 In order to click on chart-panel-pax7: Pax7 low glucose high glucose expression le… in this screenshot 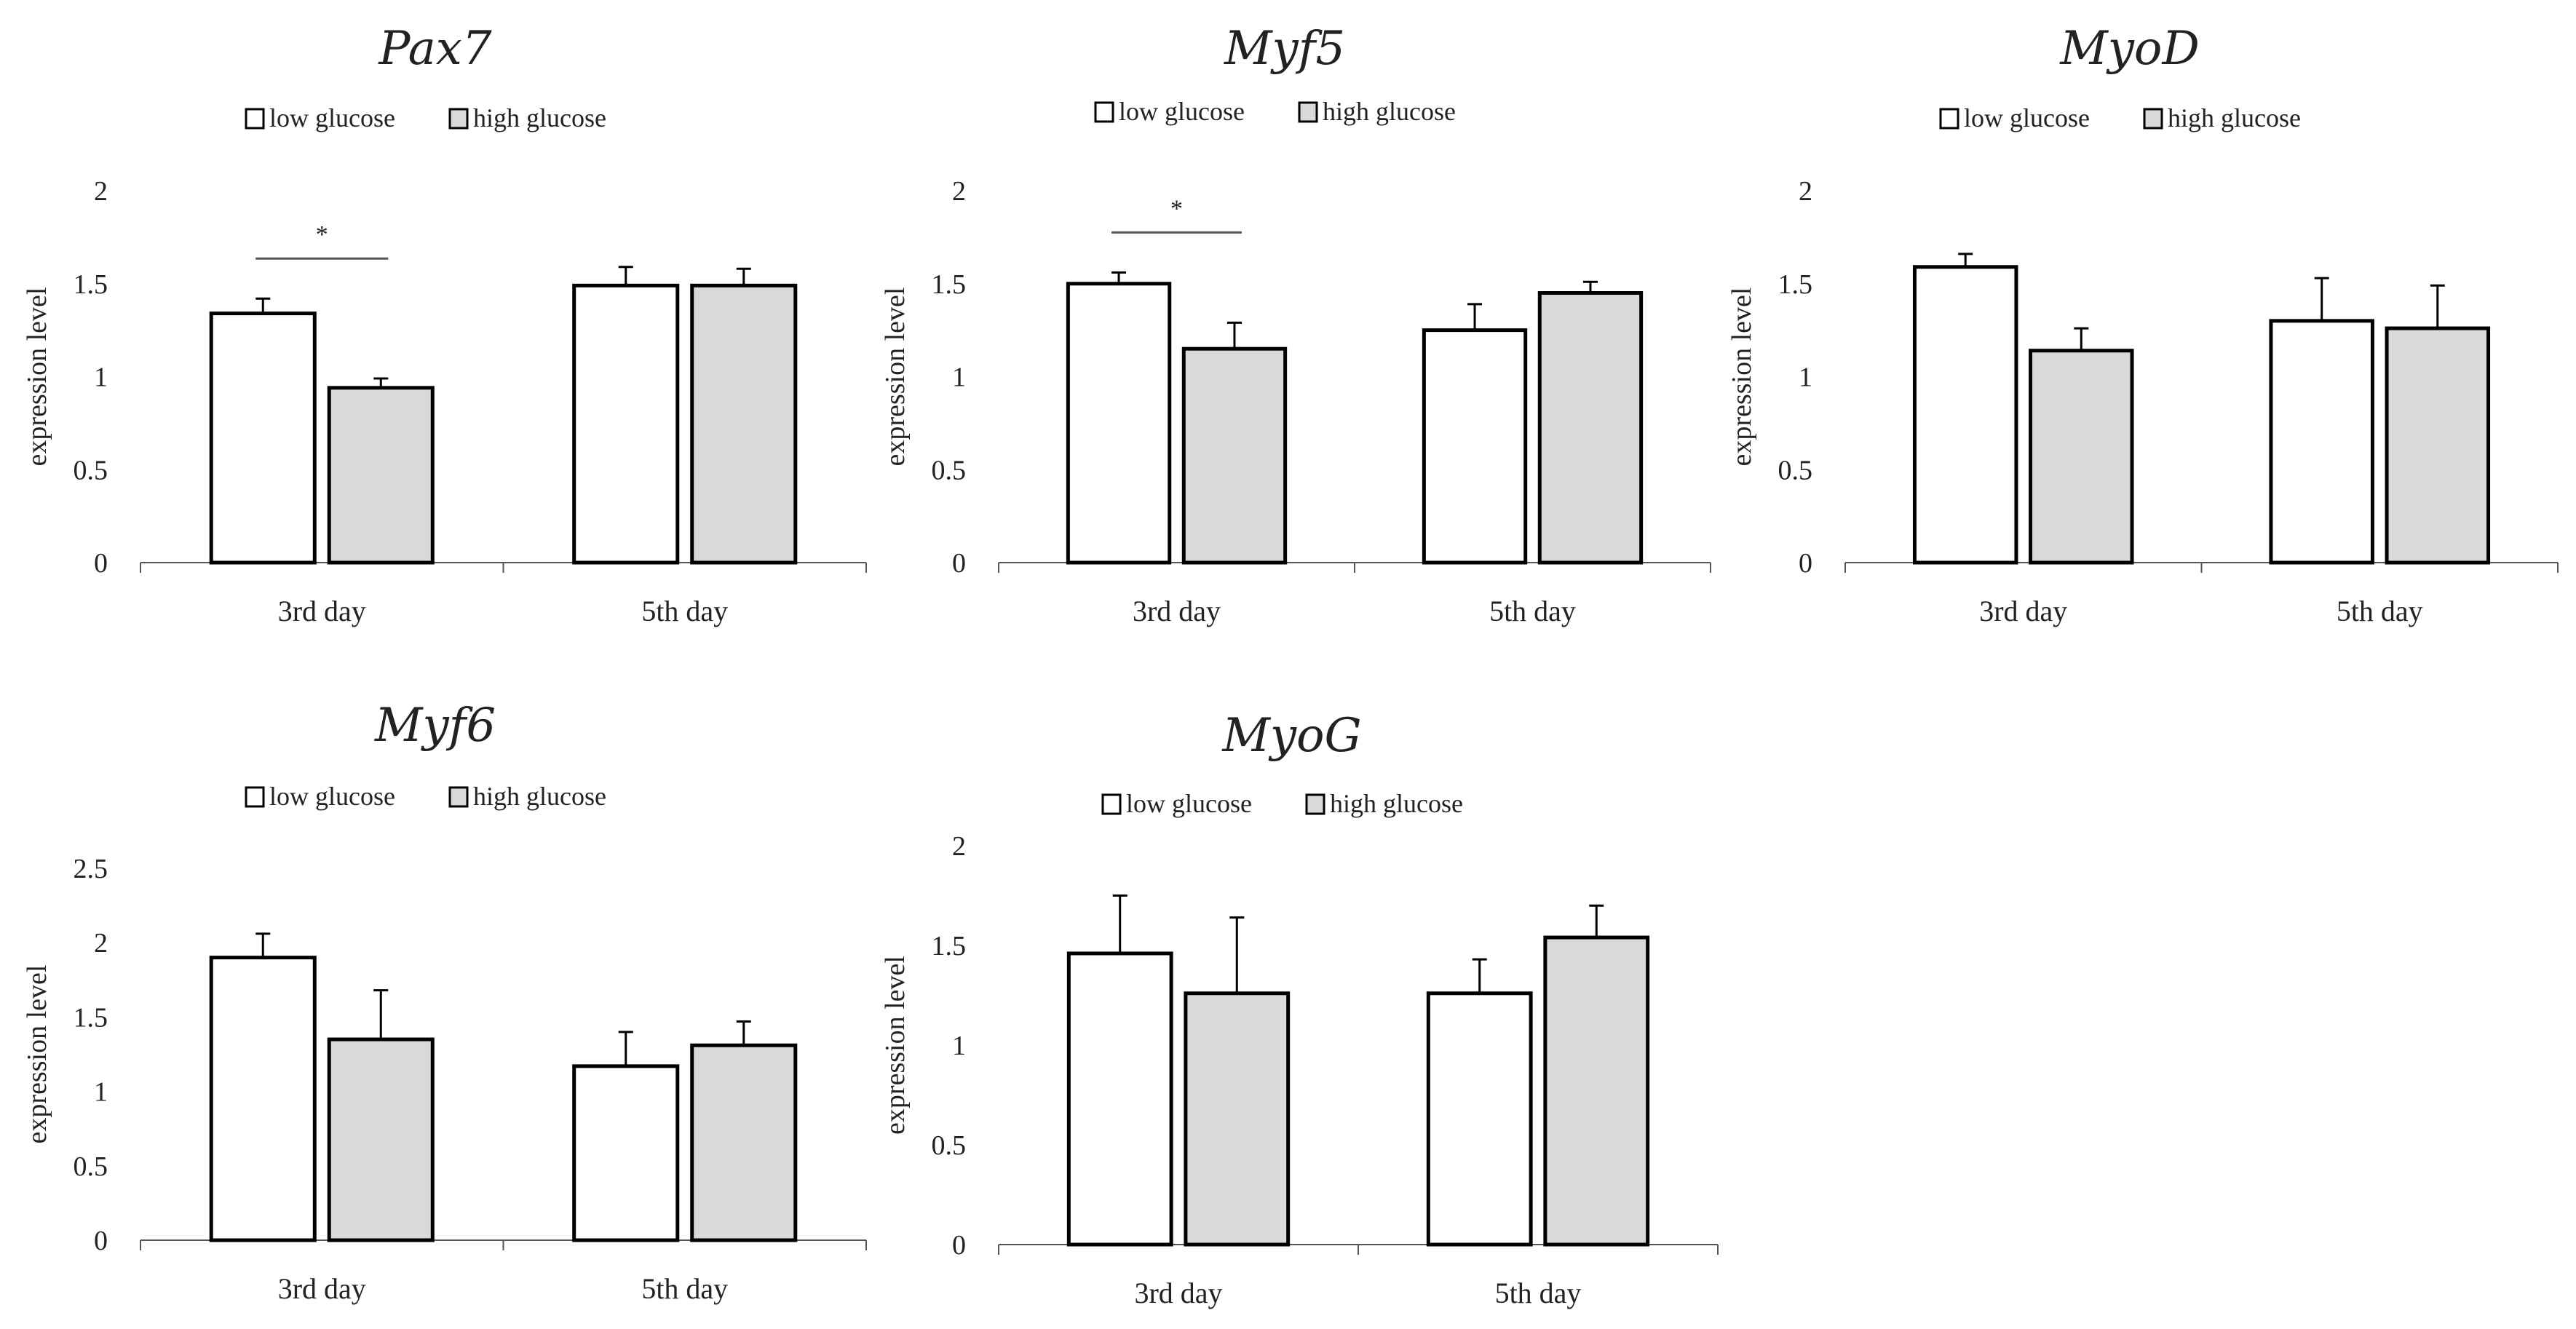, I will do `click(444, 325)`.